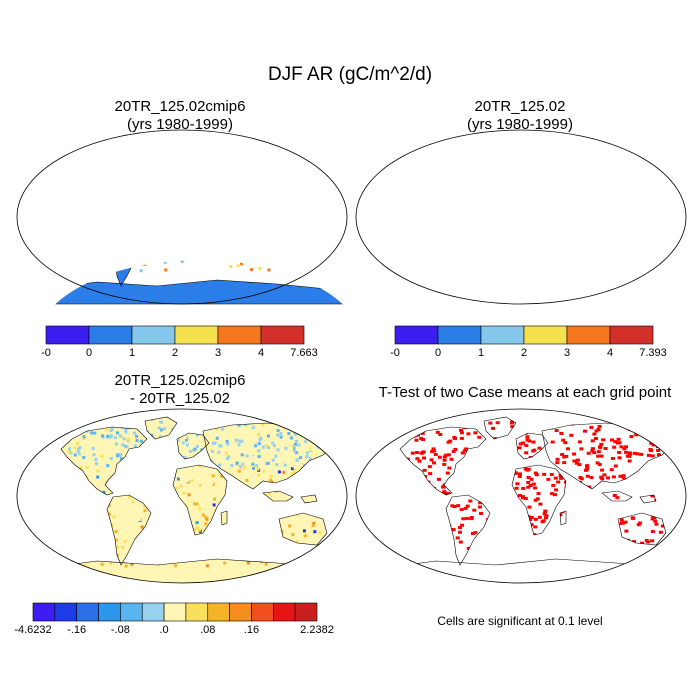  Describe the element at coordinates (336, 548) in the screenshot. I see `land-nz` at that location.